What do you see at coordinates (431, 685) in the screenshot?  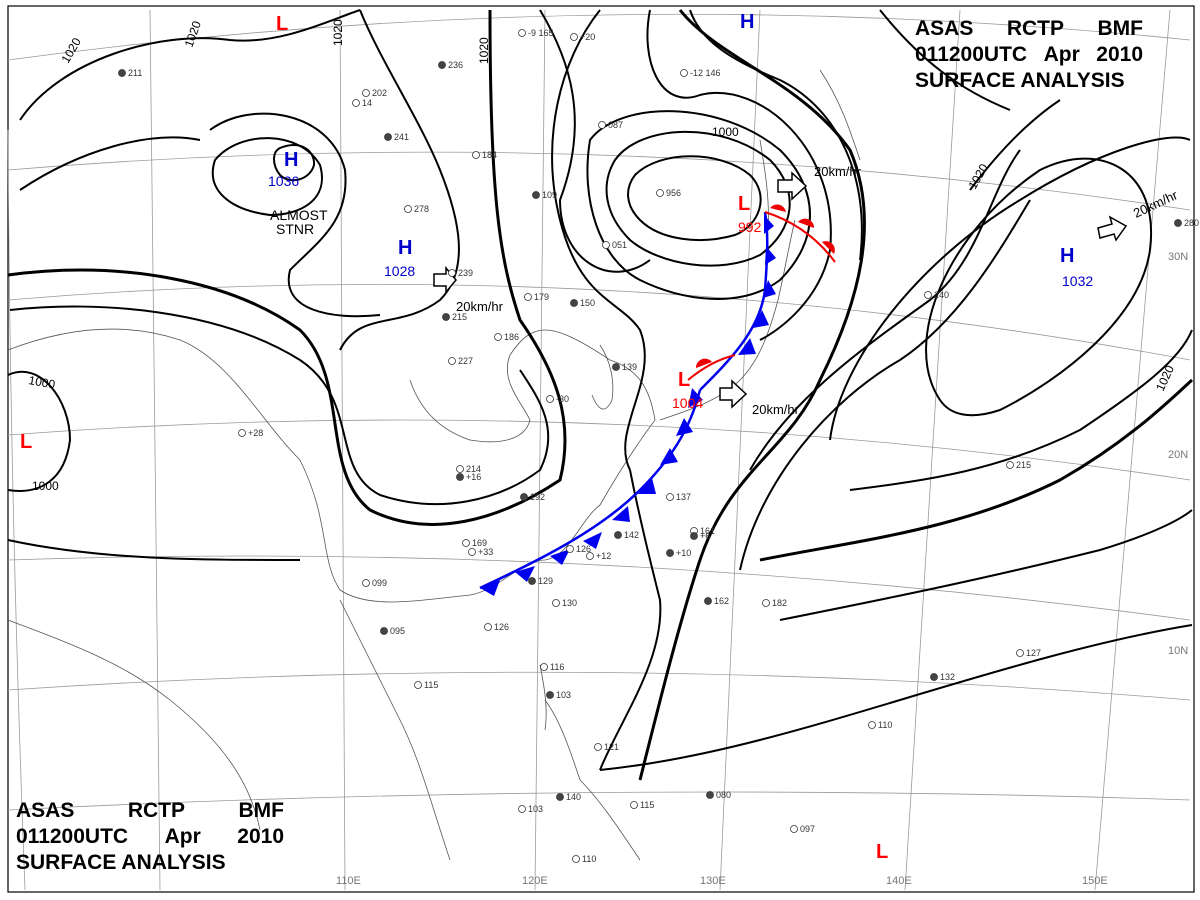 I see `station-observation: 115` at bounding box center [431, 685].